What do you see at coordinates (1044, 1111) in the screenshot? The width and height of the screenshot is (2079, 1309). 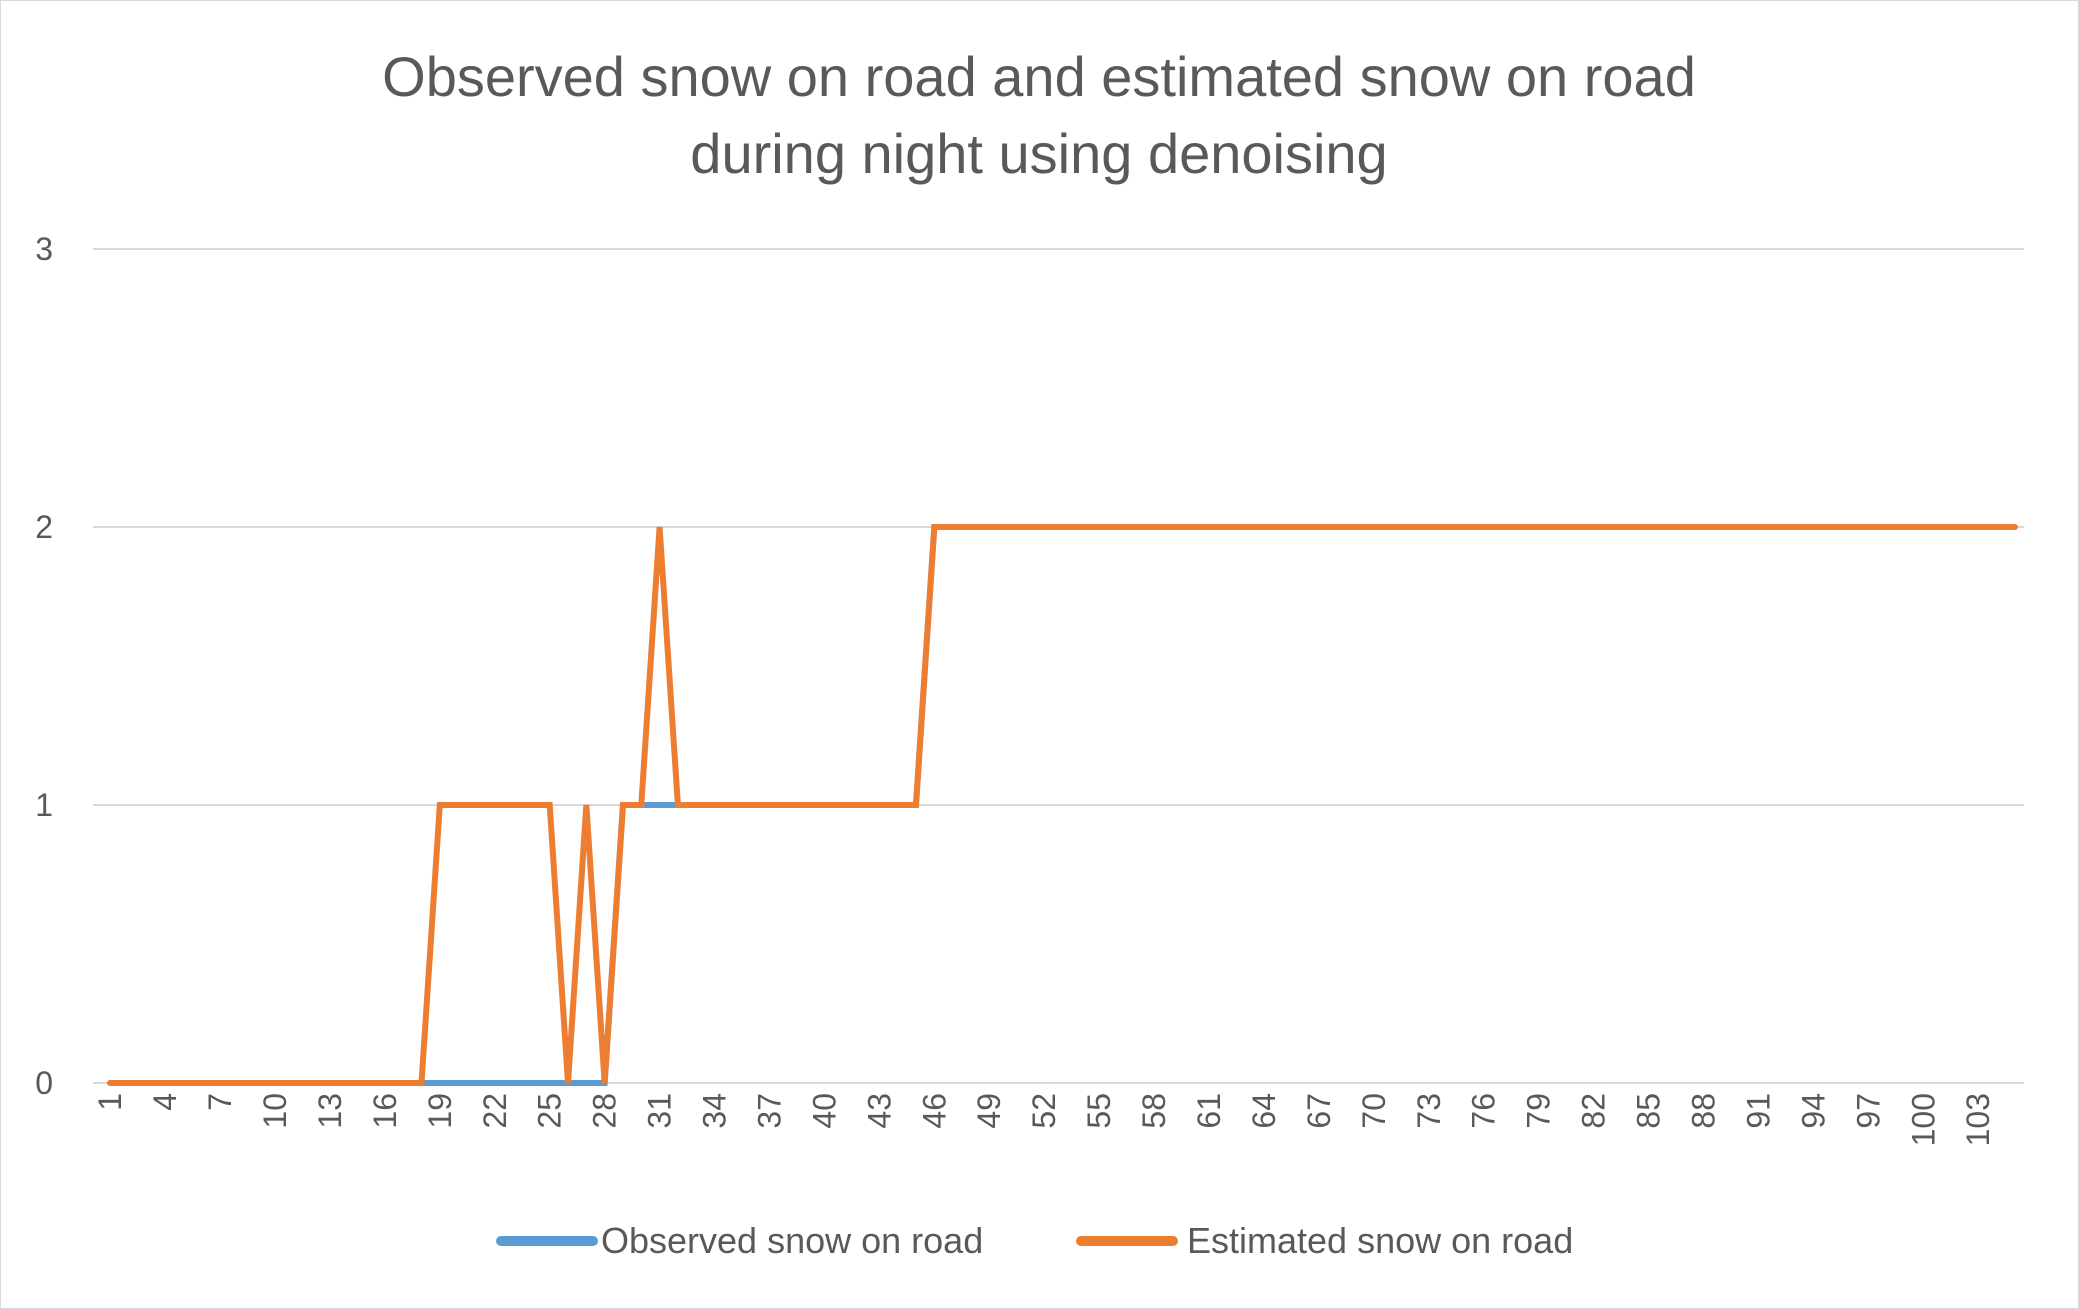 I see `x-tick-label: 52` at bounding box center [1044, 1111].